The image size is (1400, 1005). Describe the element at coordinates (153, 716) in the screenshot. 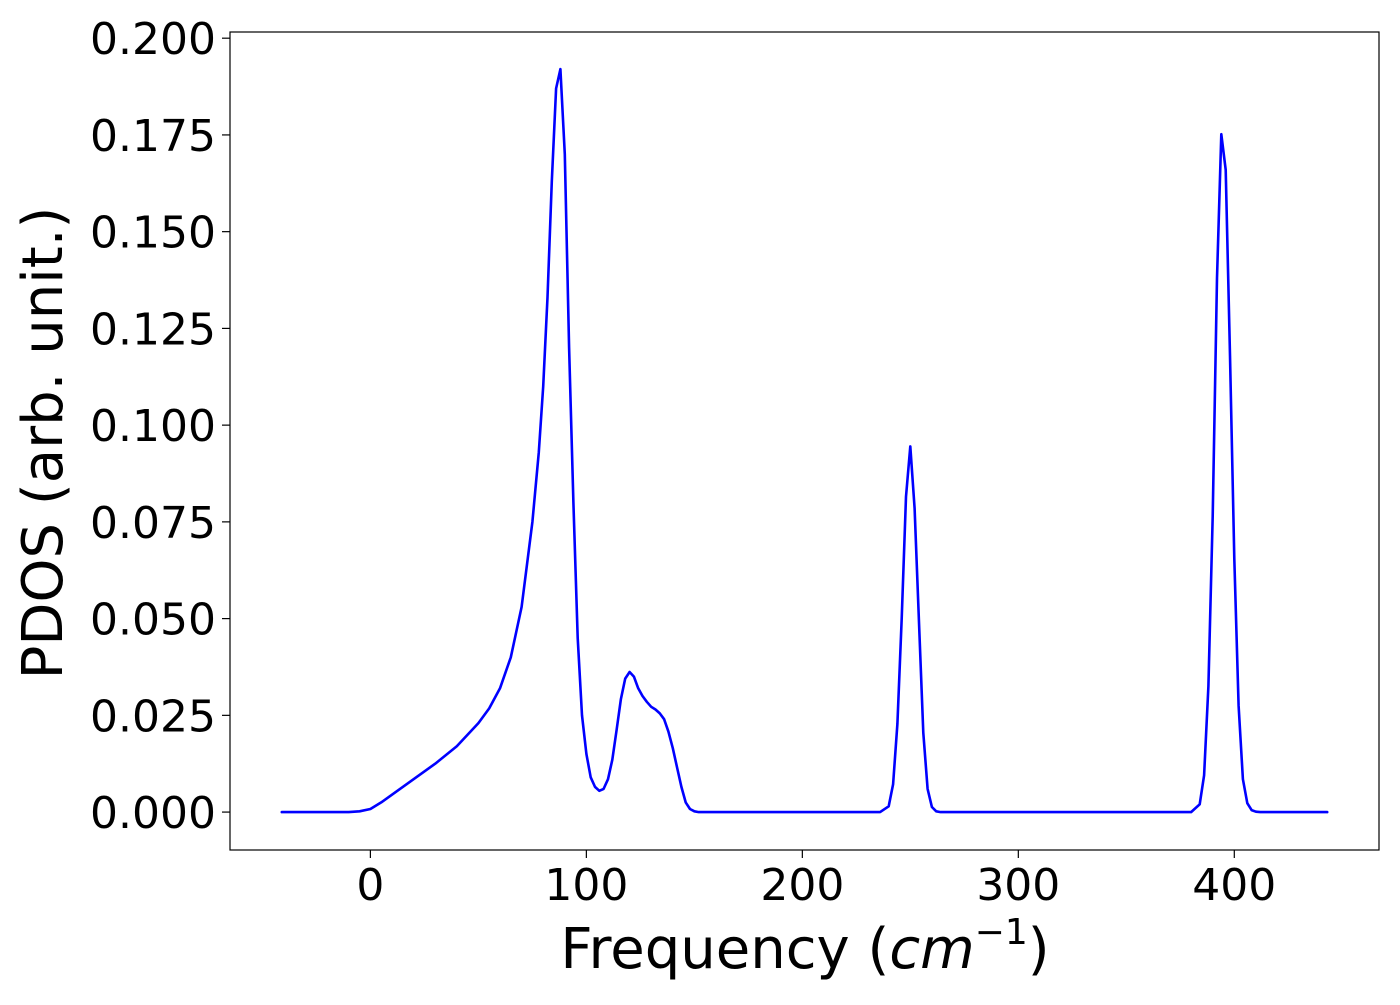

I see `y-tick-label: 0.025` at that location.